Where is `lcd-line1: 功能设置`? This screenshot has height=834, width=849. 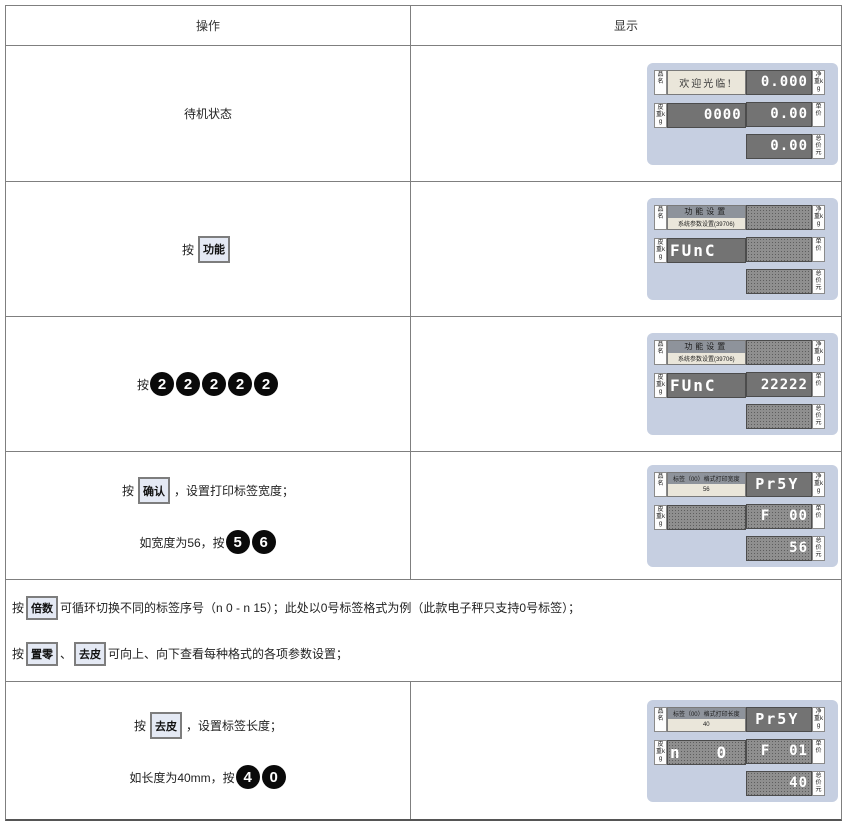
lcd-line1: 功能设置 is located at coordinates (706, 347).